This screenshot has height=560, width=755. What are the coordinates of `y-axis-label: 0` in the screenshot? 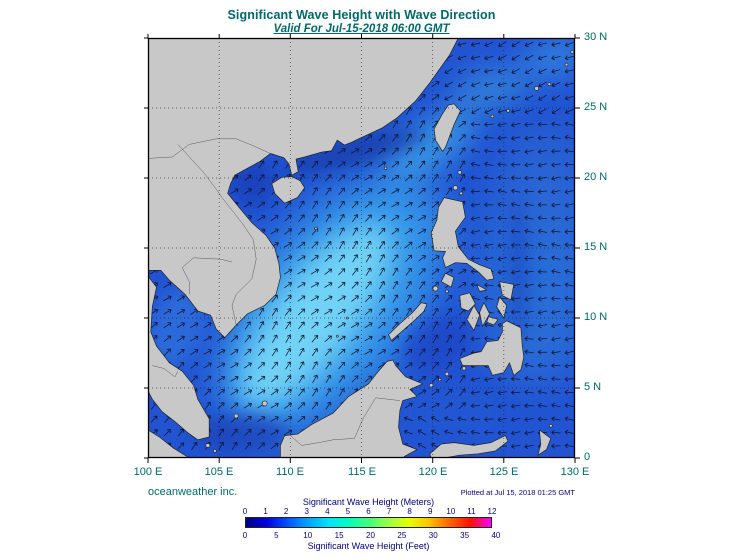 It's located at (587, 457).